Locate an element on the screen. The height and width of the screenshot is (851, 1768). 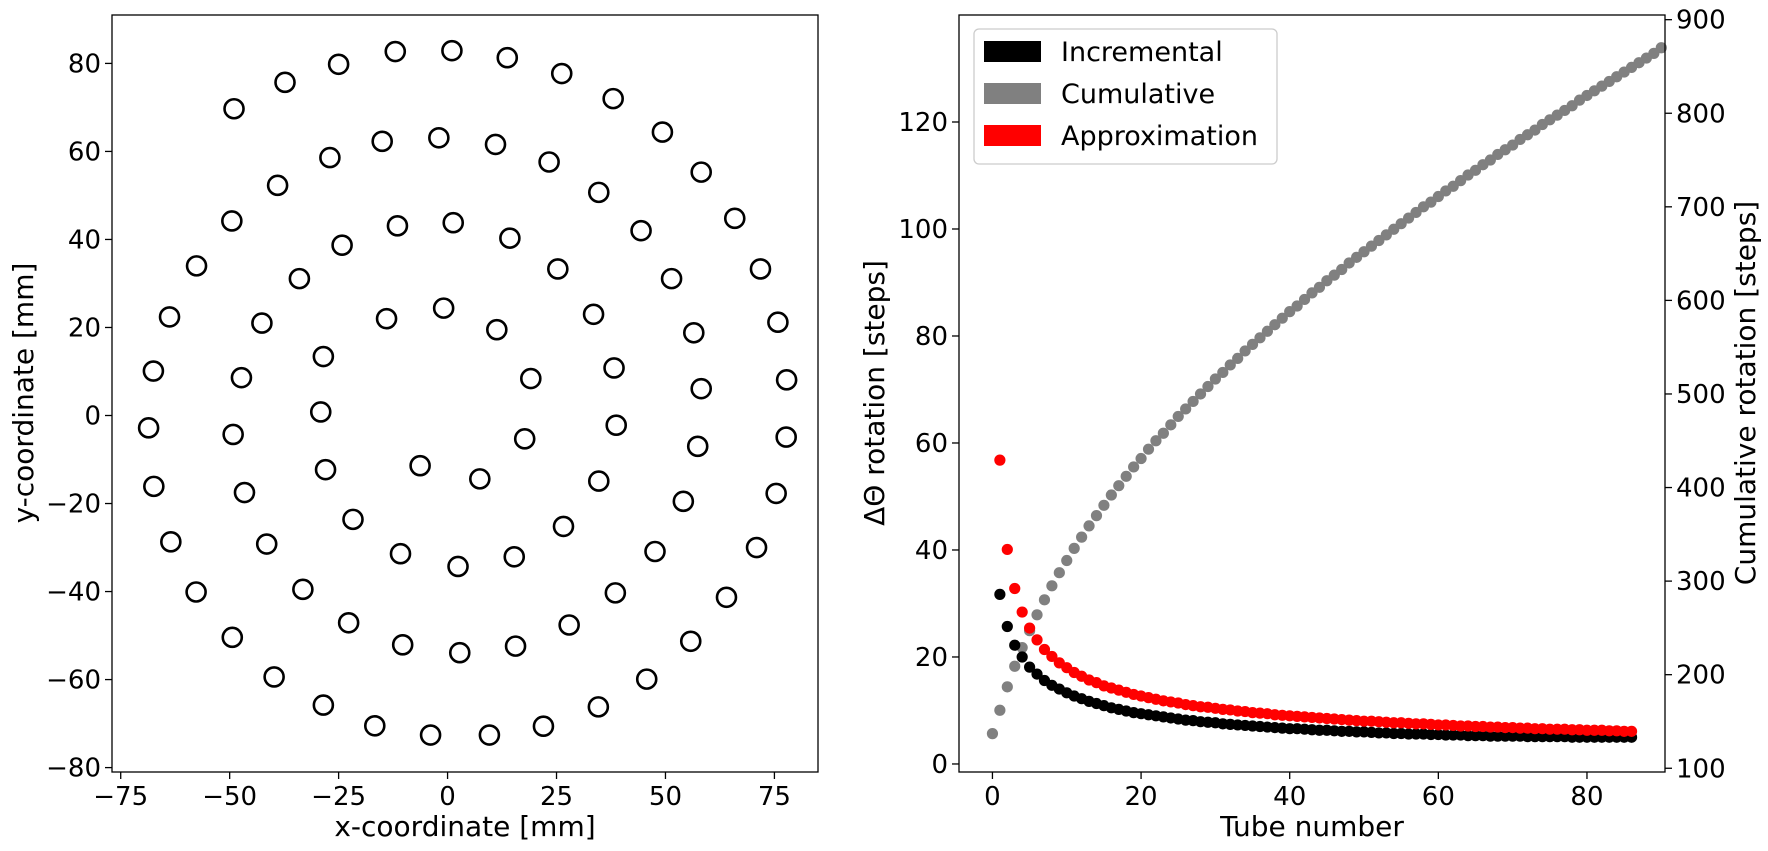
y-tick-label: 80 is located at coordinates (84, 64).